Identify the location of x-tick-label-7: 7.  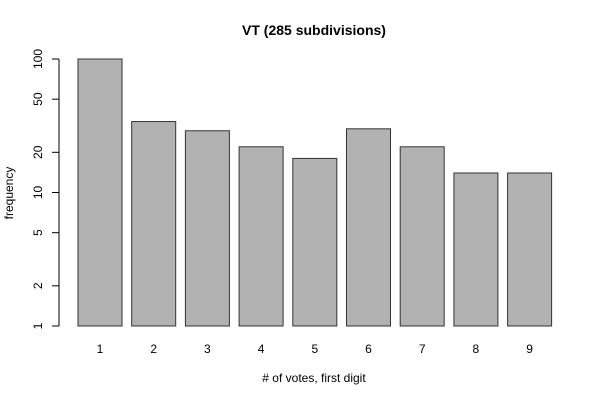
(422, 349).